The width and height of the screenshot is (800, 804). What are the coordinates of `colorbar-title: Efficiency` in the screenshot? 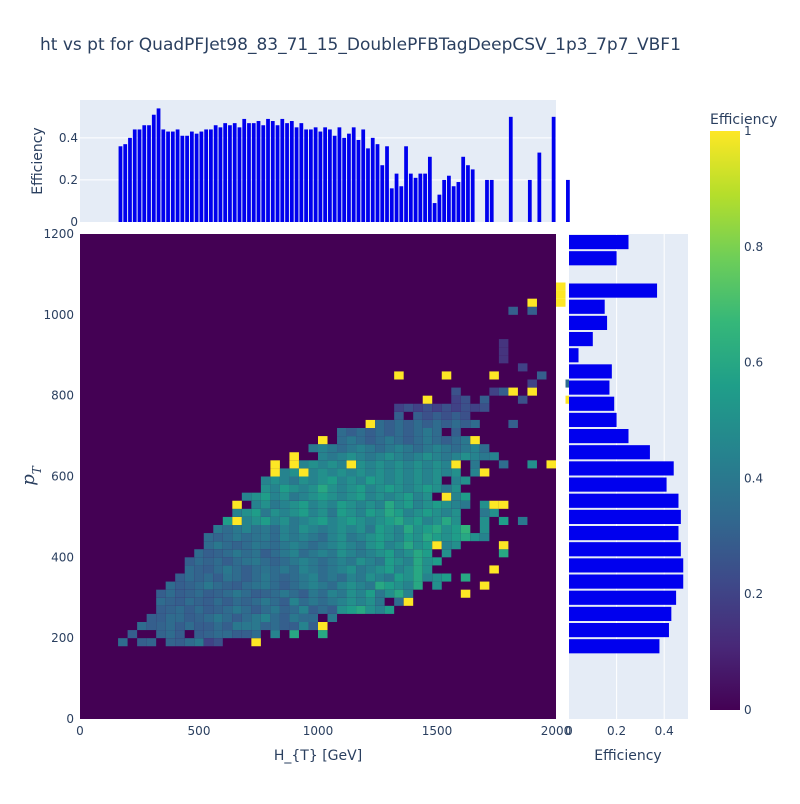 It's located at (743, 120).